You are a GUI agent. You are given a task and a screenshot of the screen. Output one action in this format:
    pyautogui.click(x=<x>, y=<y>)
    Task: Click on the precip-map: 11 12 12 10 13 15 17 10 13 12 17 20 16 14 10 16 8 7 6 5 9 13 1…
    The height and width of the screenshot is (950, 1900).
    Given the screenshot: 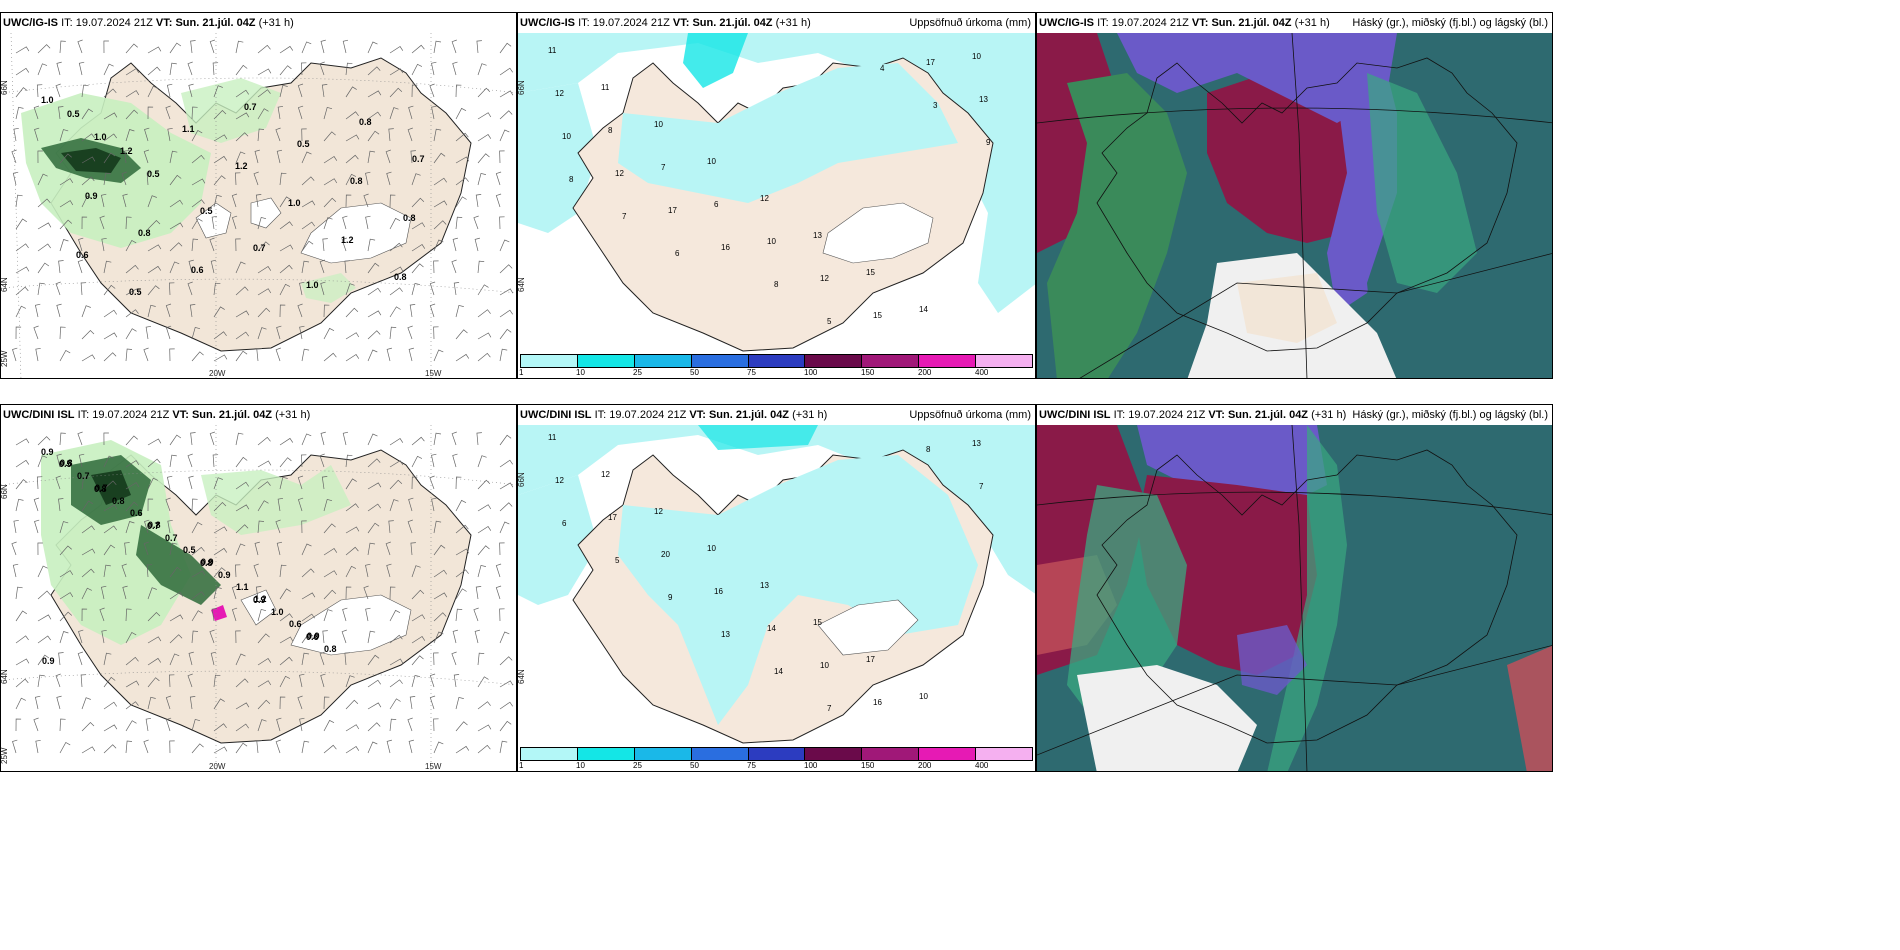 What is the action you would take?
    pyautogui.click(x=776, y=586)
    